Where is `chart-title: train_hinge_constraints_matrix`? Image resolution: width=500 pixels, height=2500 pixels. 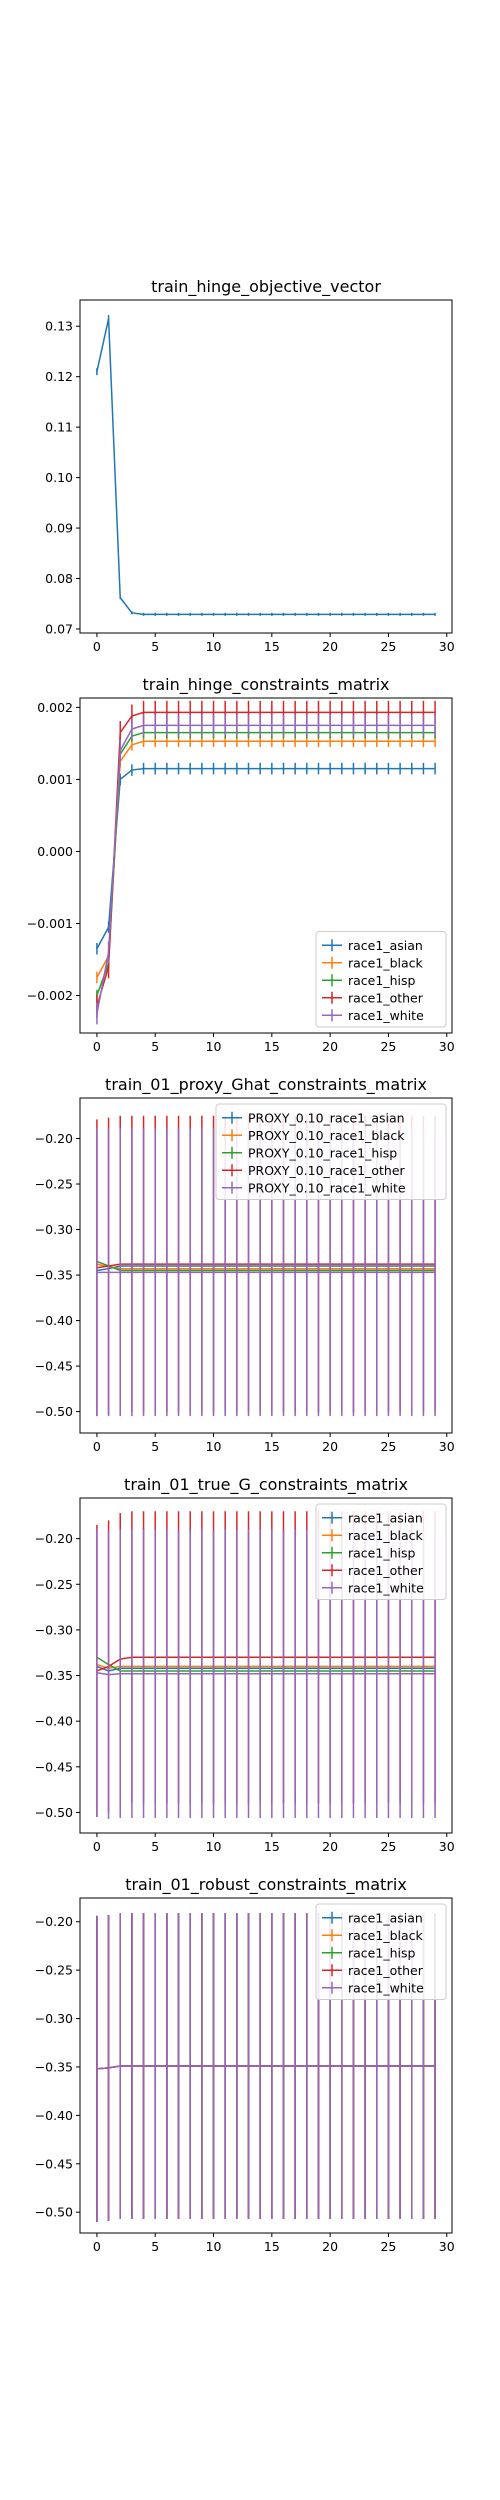
chart-title: train_hinge_constraints_matrix is located at coordinates (265, 685).